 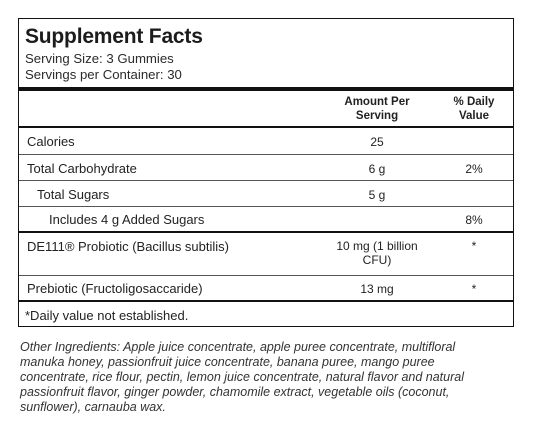 I want to click on row-label: Total Carbohydrate, so click(x=82, y=168).